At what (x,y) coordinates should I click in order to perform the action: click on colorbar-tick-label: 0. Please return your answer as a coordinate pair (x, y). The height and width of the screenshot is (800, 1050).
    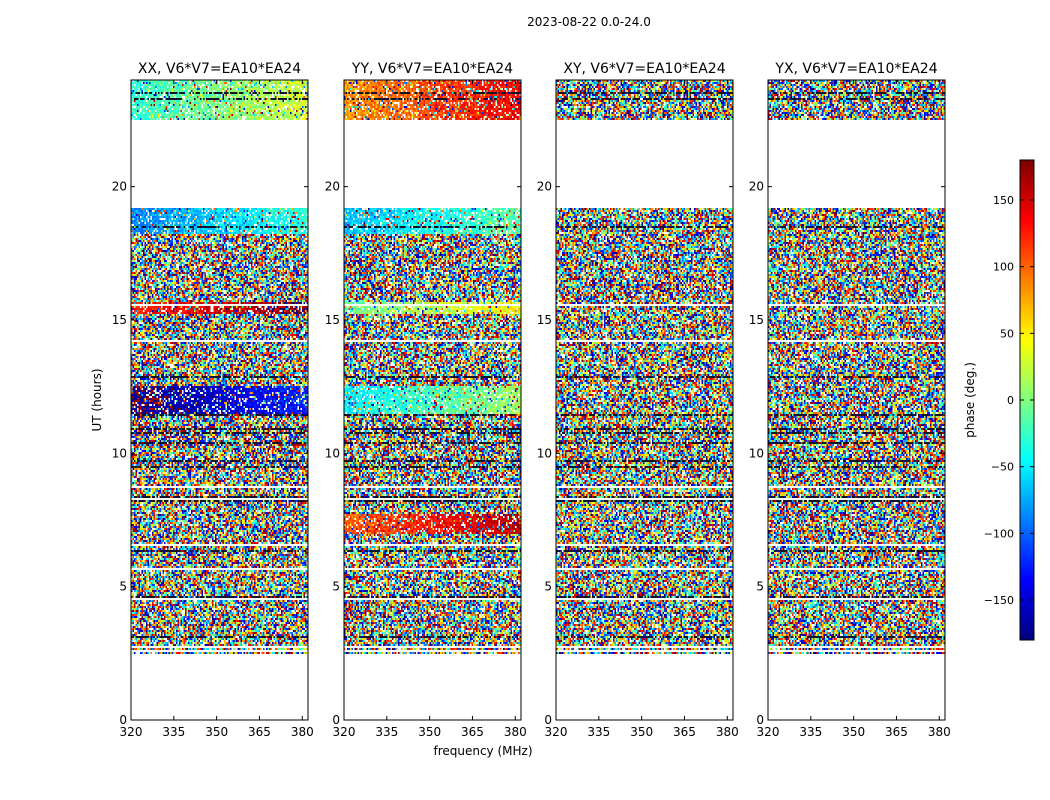
    Looking at the image, I should click on (1010, 400).